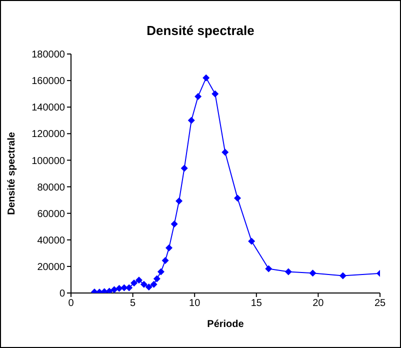  What do you see at coordinates (201, 30) in the screenshot?
I see `chart-title: Densité spectrale` at bounding box center [201, 30].